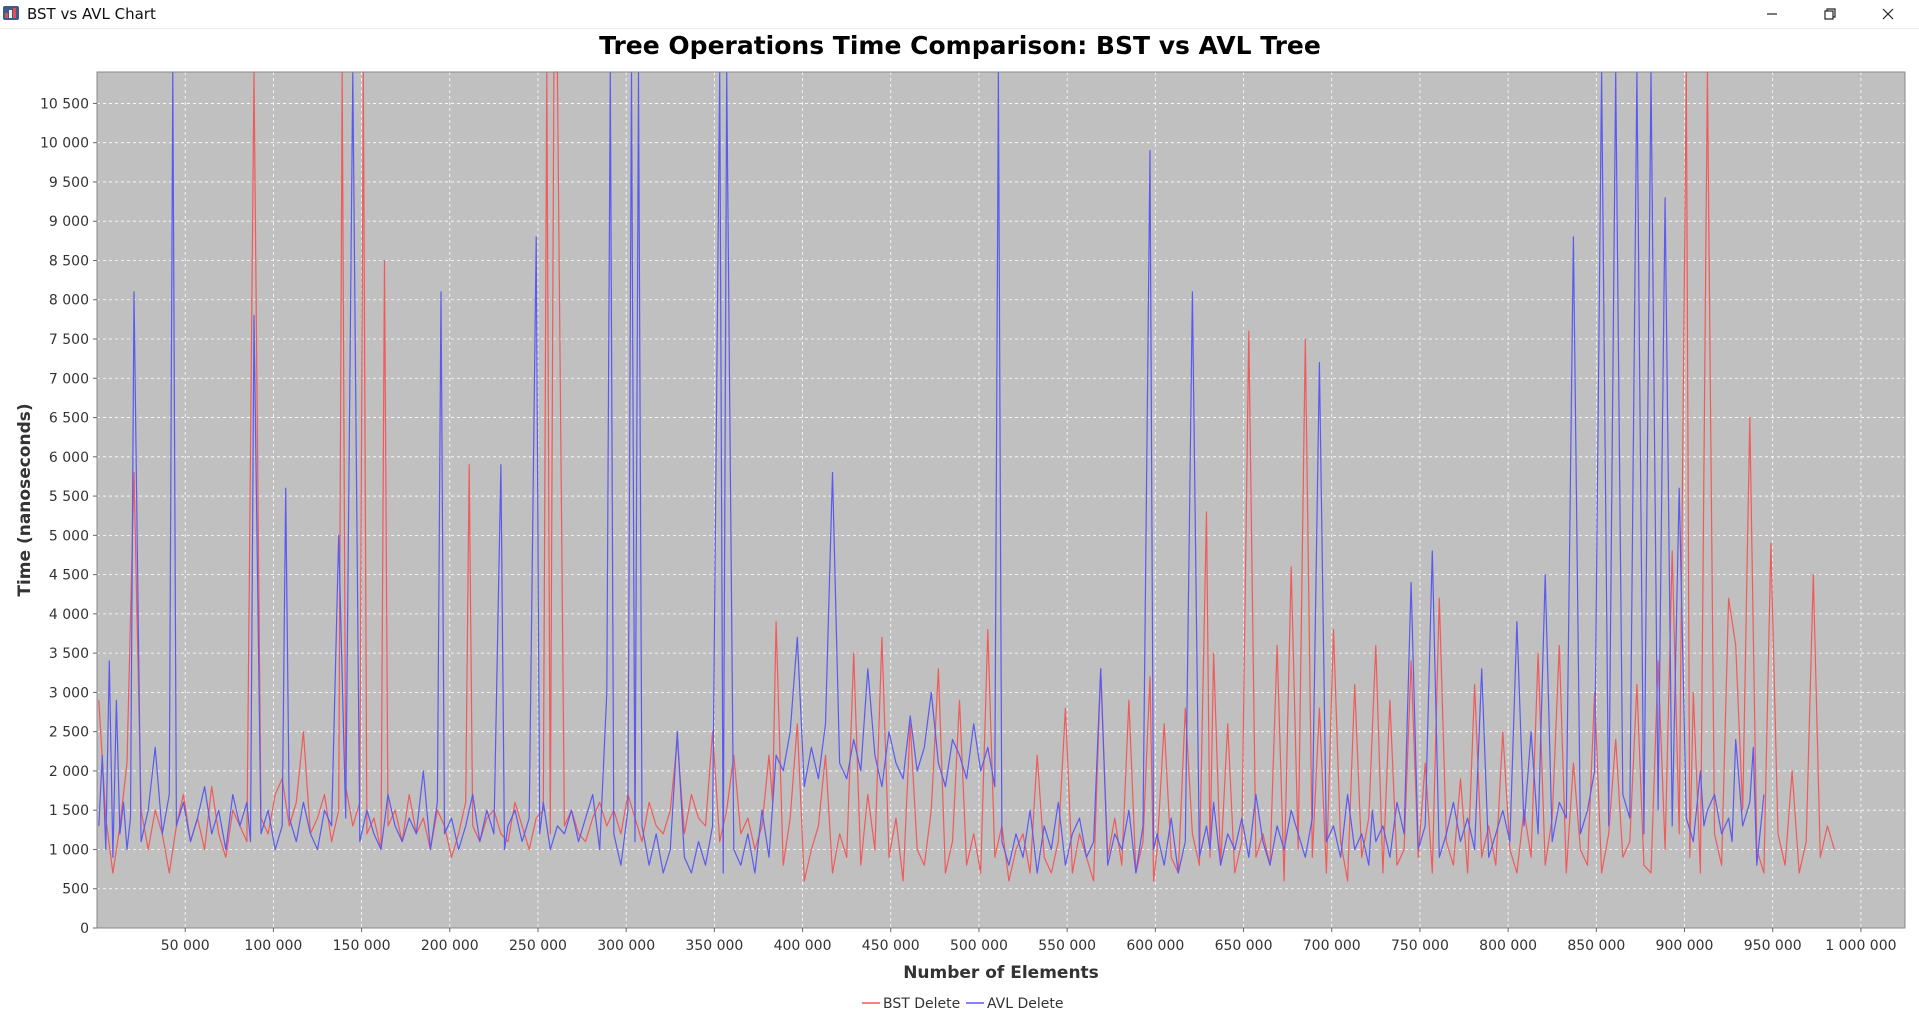  What do you see at coordinates (1155, 946) in the screenshot?
I see `x-tick-label: 600 000` at bounding box center [1155, 946].